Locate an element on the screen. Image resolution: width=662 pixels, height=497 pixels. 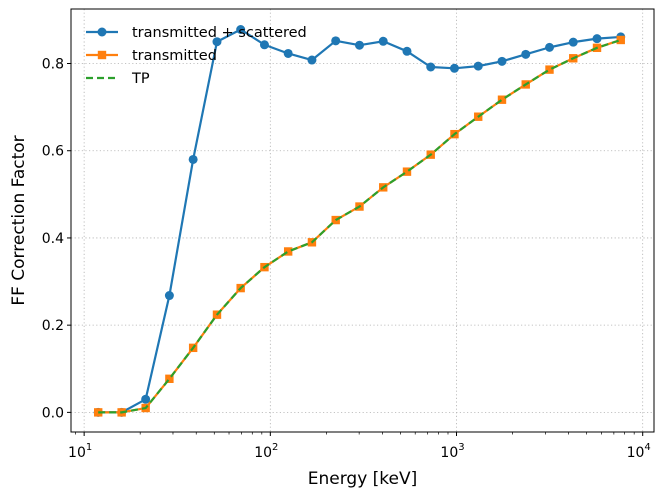
legend-entry: transmitted + scattered is located at coordinates (196, 33).